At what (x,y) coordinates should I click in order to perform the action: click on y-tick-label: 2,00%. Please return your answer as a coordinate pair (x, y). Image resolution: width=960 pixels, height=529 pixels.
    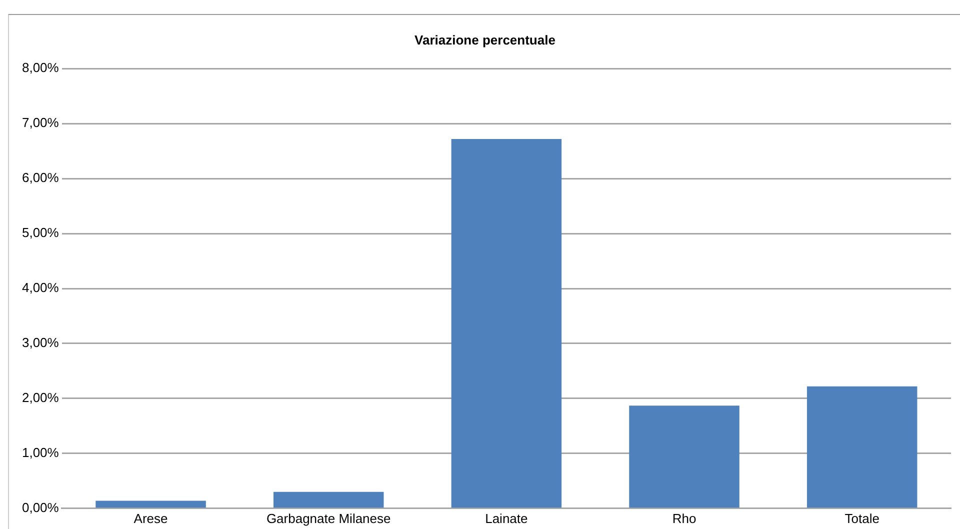
    Looking at the image, I should click on (41, 398).